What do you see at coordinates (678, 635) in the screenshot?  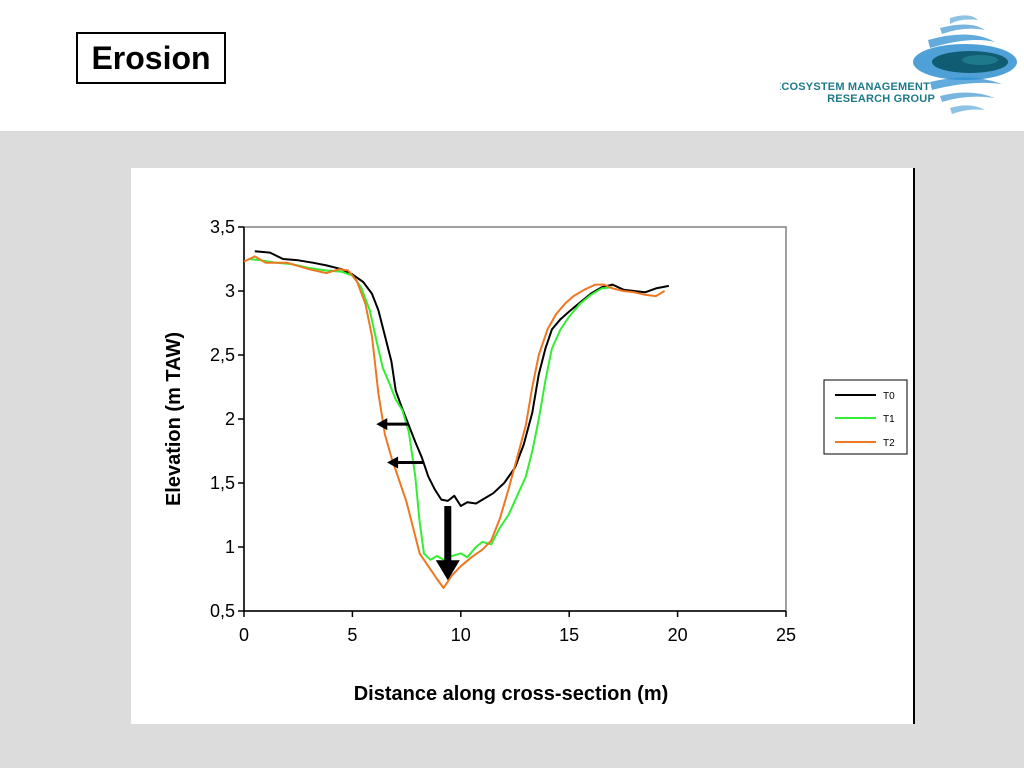 I see `x-tick-label: 20` at bounding box center [678, 635].